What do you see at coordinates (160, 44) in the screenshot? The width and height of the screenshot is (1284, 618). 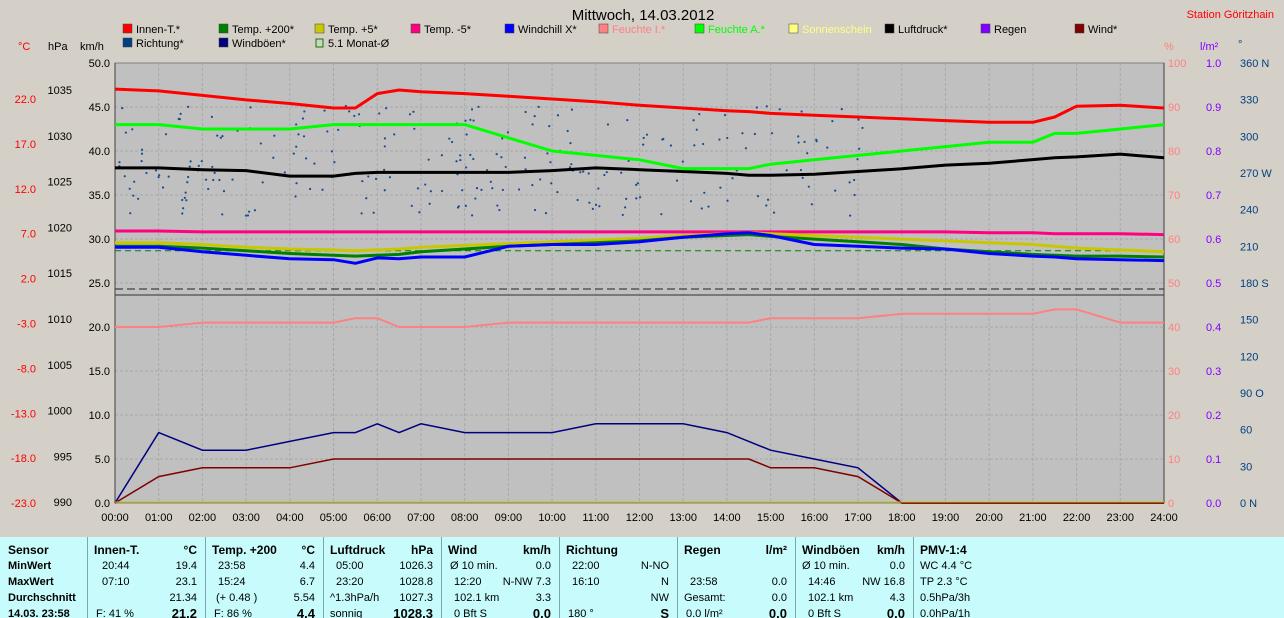 I see `legend-label: Richtung*` at bounding box center [160, 44].